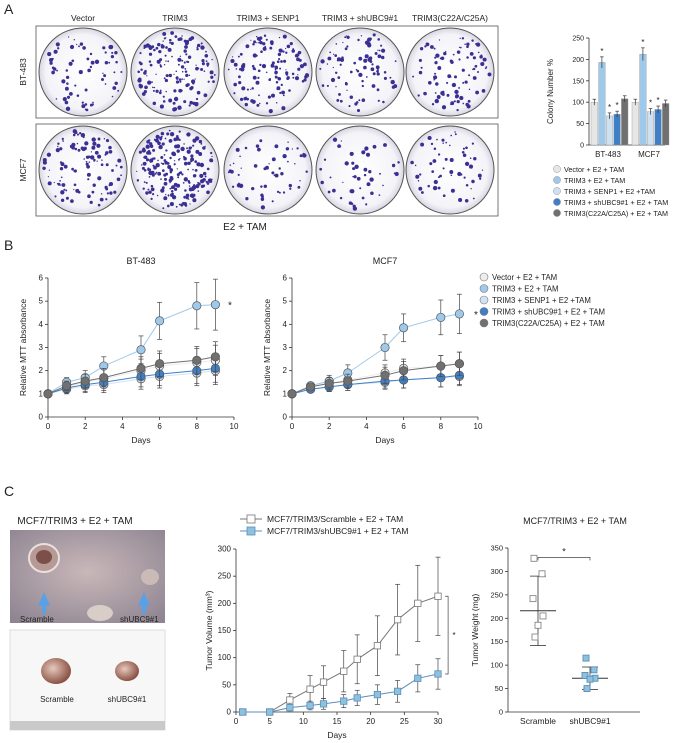 Image resolution: width=685 pixels, height=743 pixels. What do you see at coordinates (127, 671) in the screenshot?
I see `excised-tumor-shubc9` at bounding box center [127, 671].